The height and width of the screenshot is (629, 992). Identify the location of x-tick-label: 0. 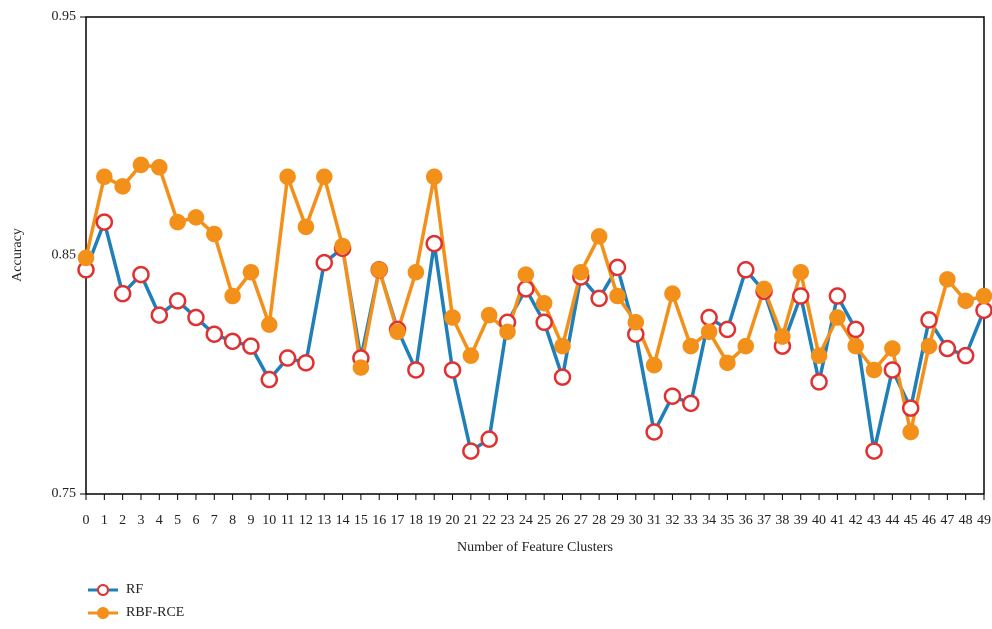
(86, 520).